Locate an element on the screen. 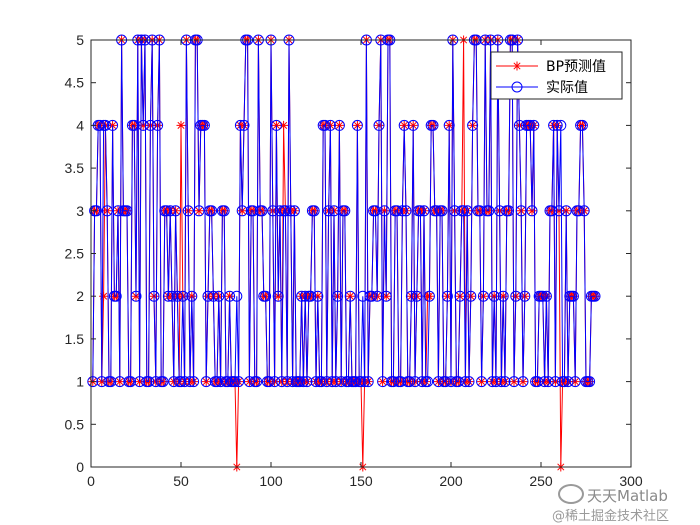 Image resolution: width=700 pixels, height=525 pixels. y-tick-label: 4 is located at coordinates (80, 125).